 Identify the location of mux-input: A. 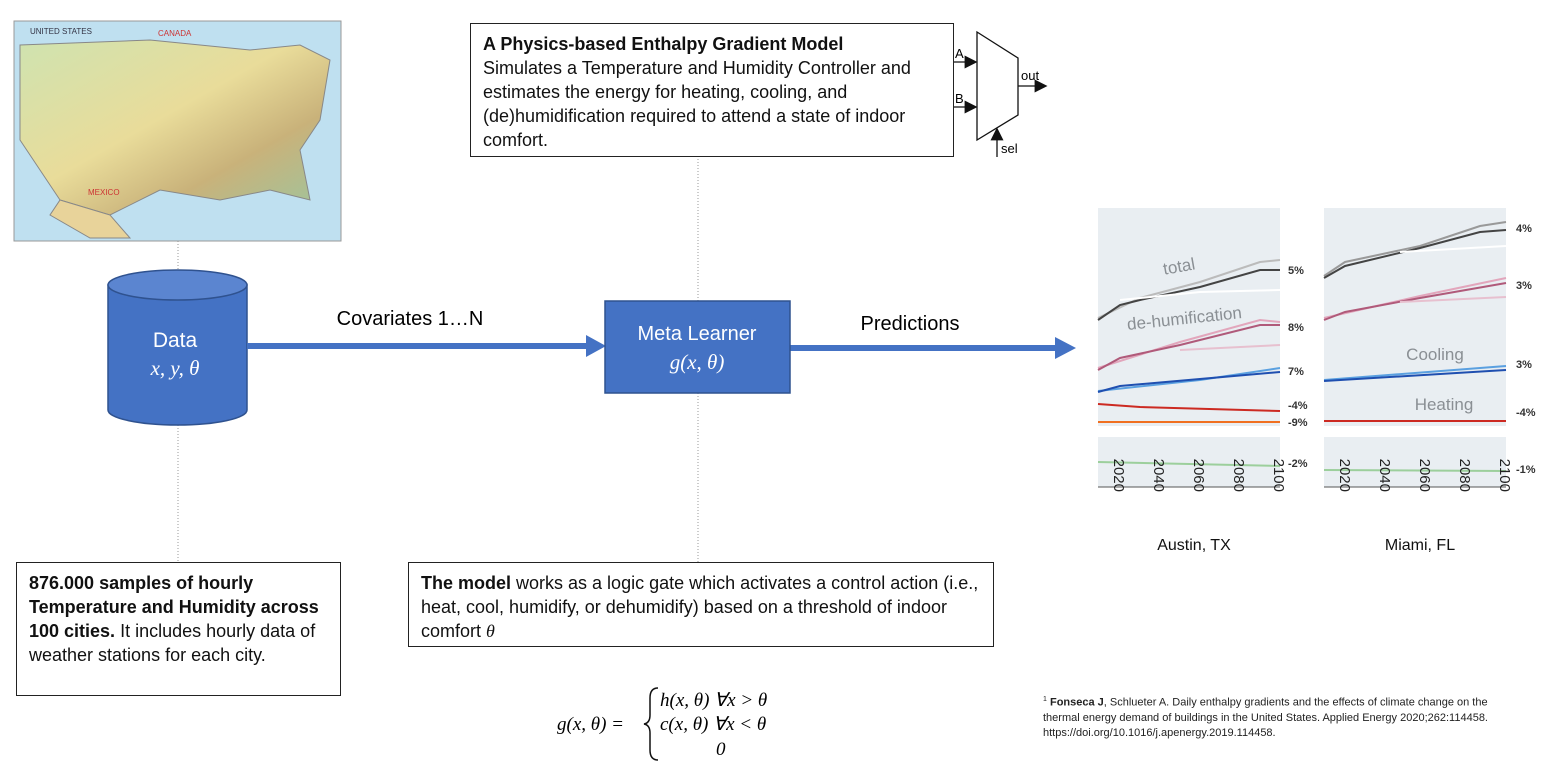
(959, 53).